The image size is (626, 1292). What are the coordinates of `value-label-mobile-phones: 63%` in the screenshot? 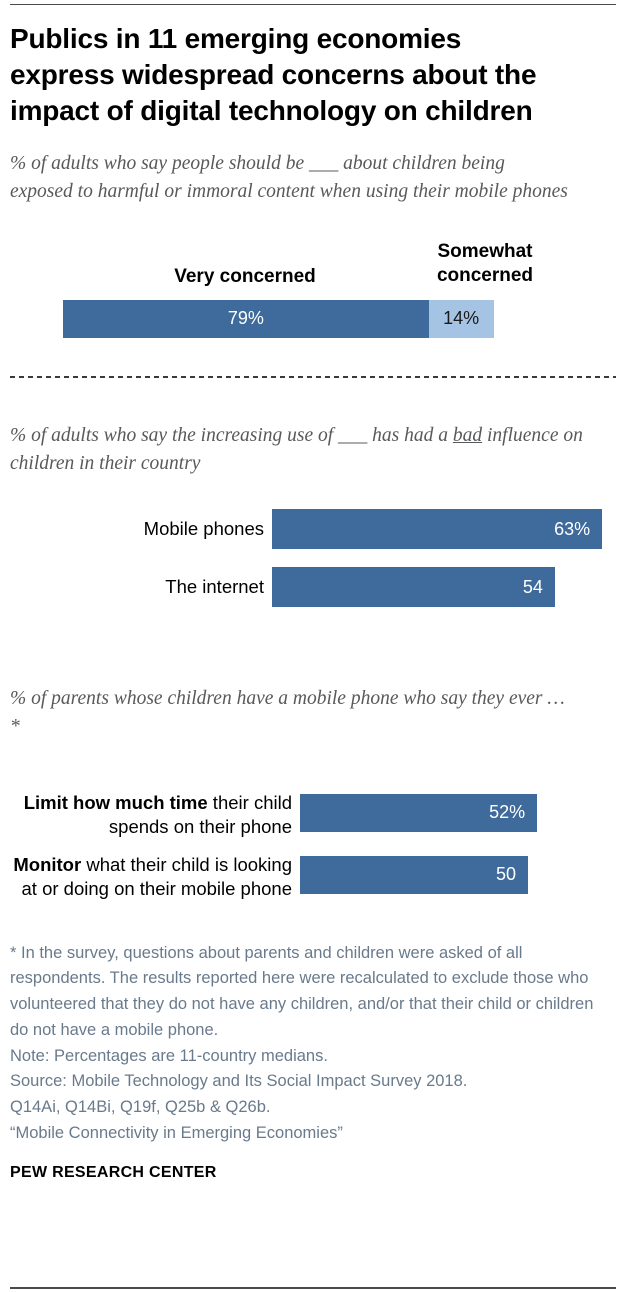 It's located at (572, 528).